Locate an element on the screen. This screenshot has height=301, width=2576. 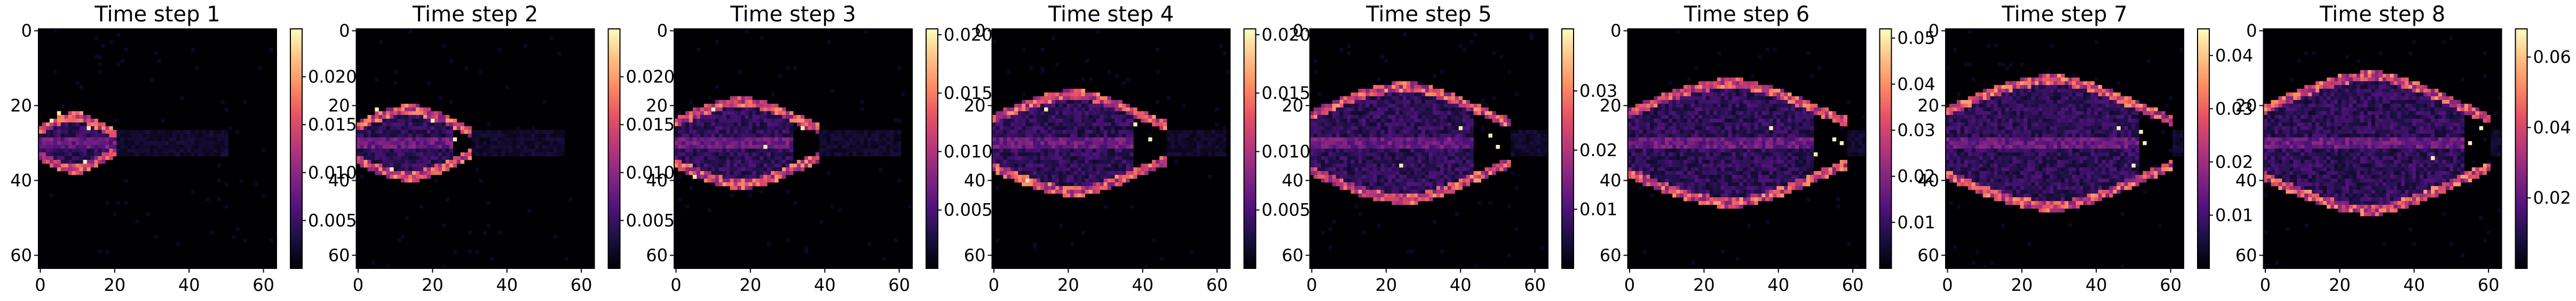
heatmap-hot-cell is located at coordinates (455, 139).